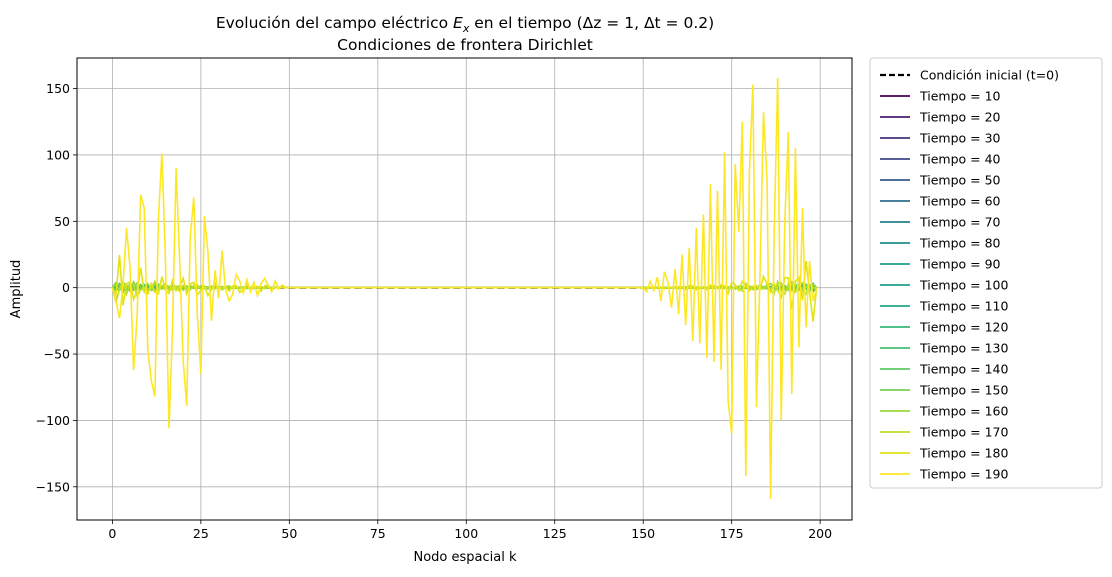 The width and height of the screenshot is (1112, 577). I want to click on legend-label: Tiempo = 20, so click(960, 117).